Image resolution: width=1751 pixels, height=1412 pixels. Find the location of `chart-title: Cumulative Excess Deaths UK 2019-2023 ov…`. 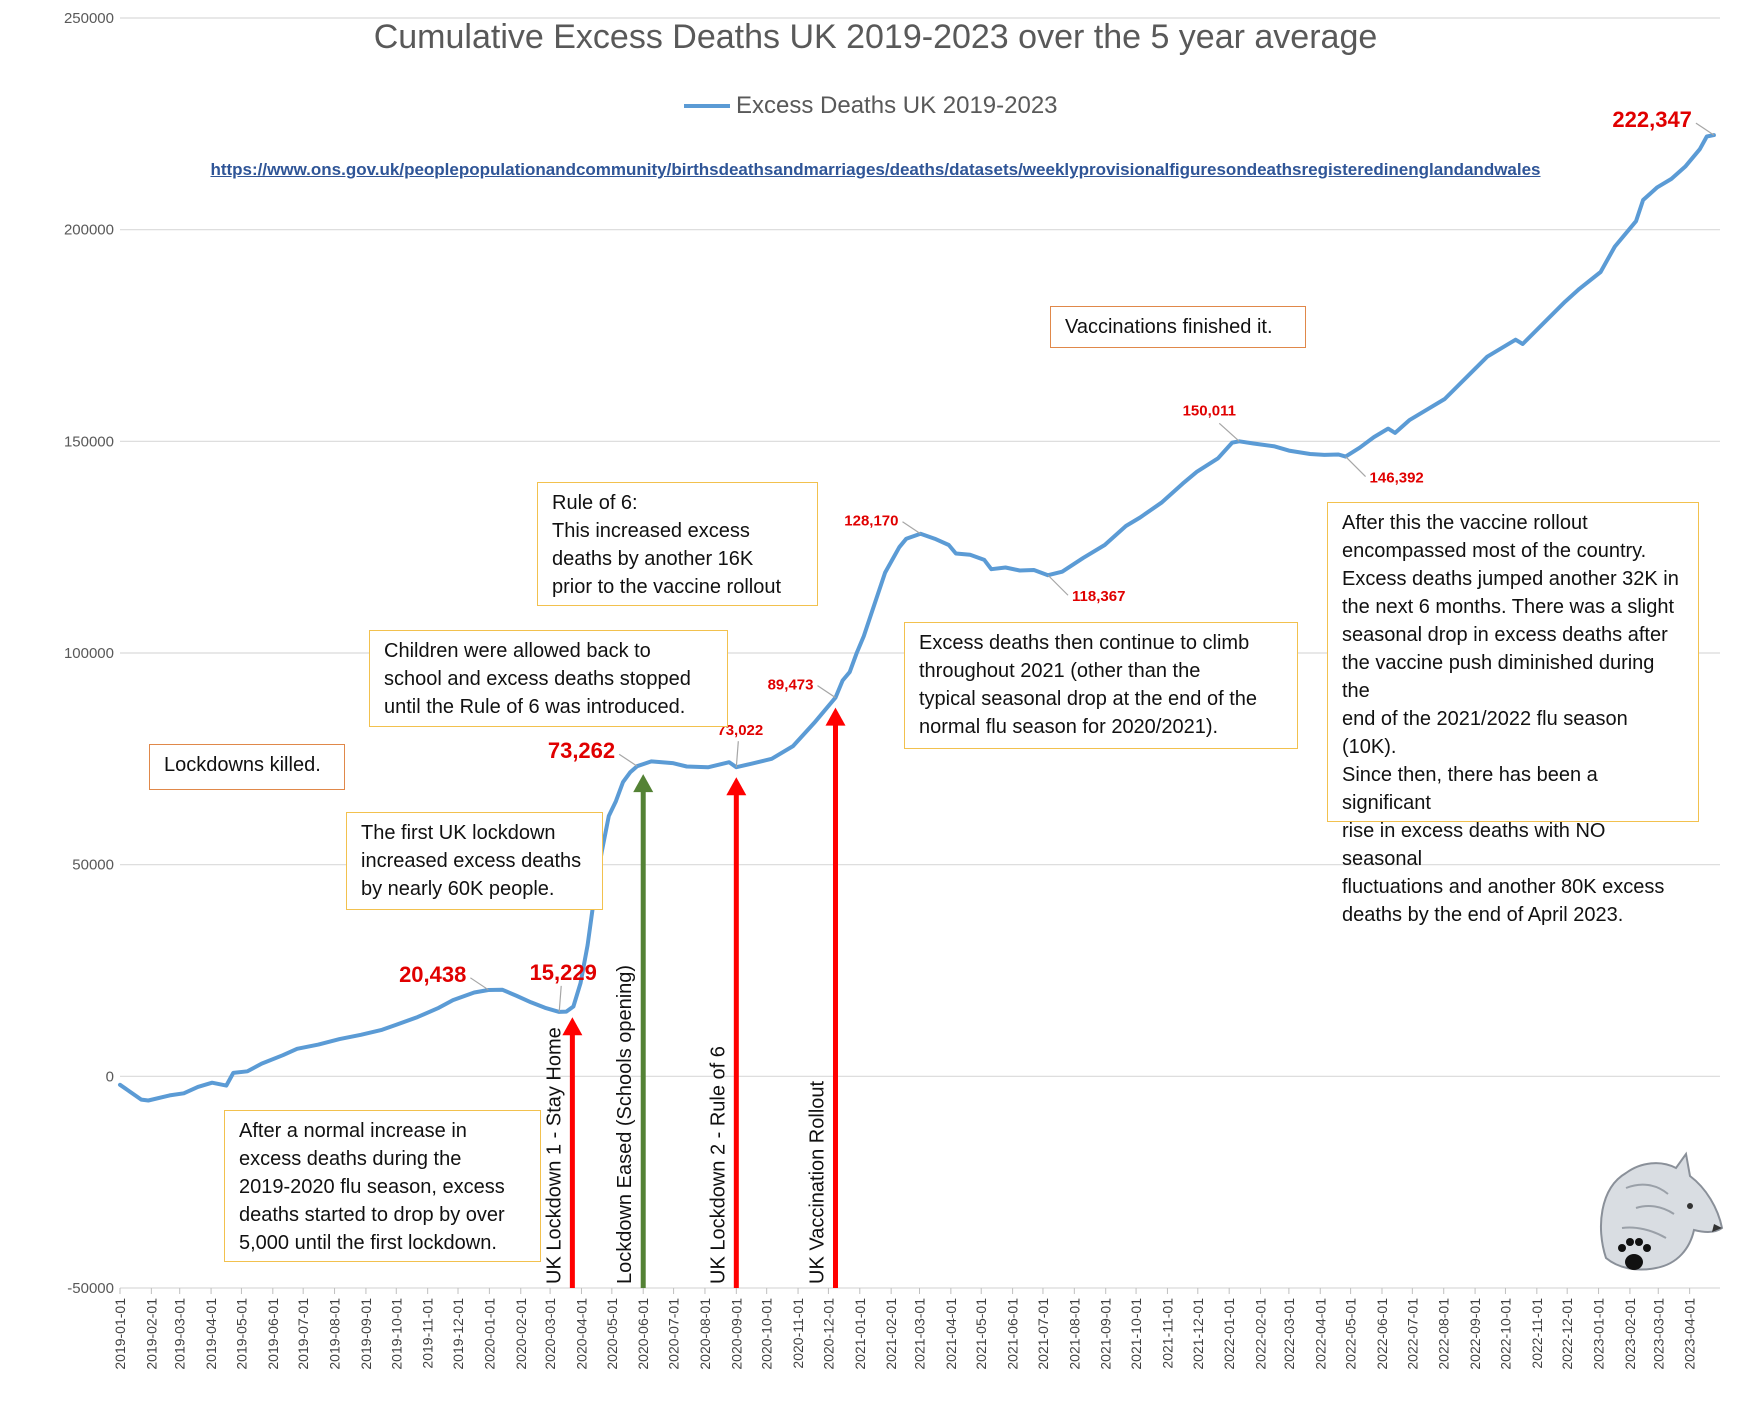

chart-title: Cumulative Excess Deaths UK 2019-2023 ov… is located at coordinates (875, 37).